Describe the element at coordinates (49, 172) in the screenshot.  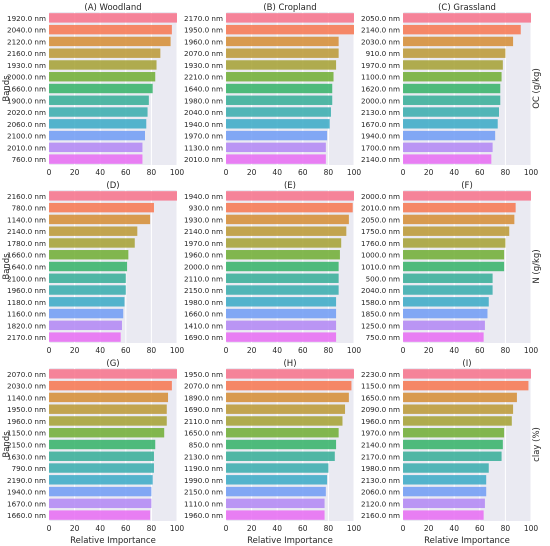
I see `panel-1-x-tick-label: 0` at that location.